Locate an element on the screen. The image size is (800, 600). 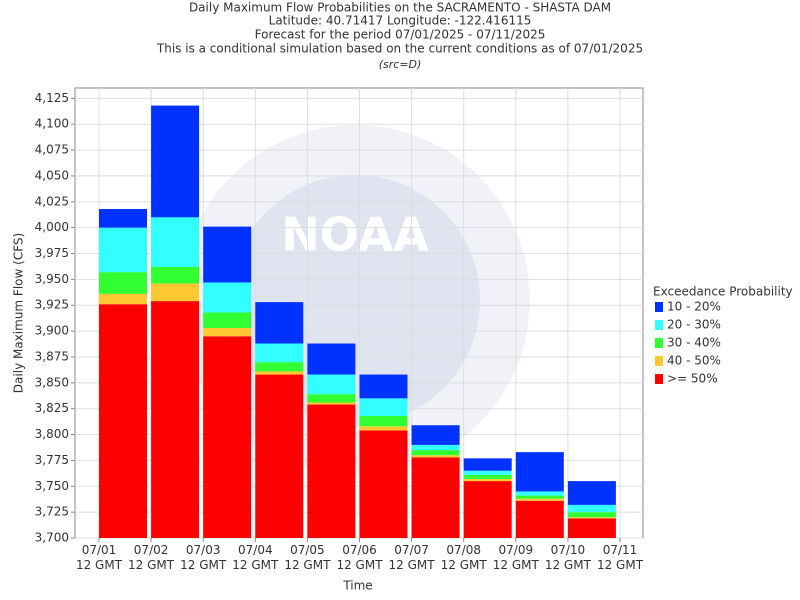
legend-label: 40 - 50% is located at coordinates (694, 361).